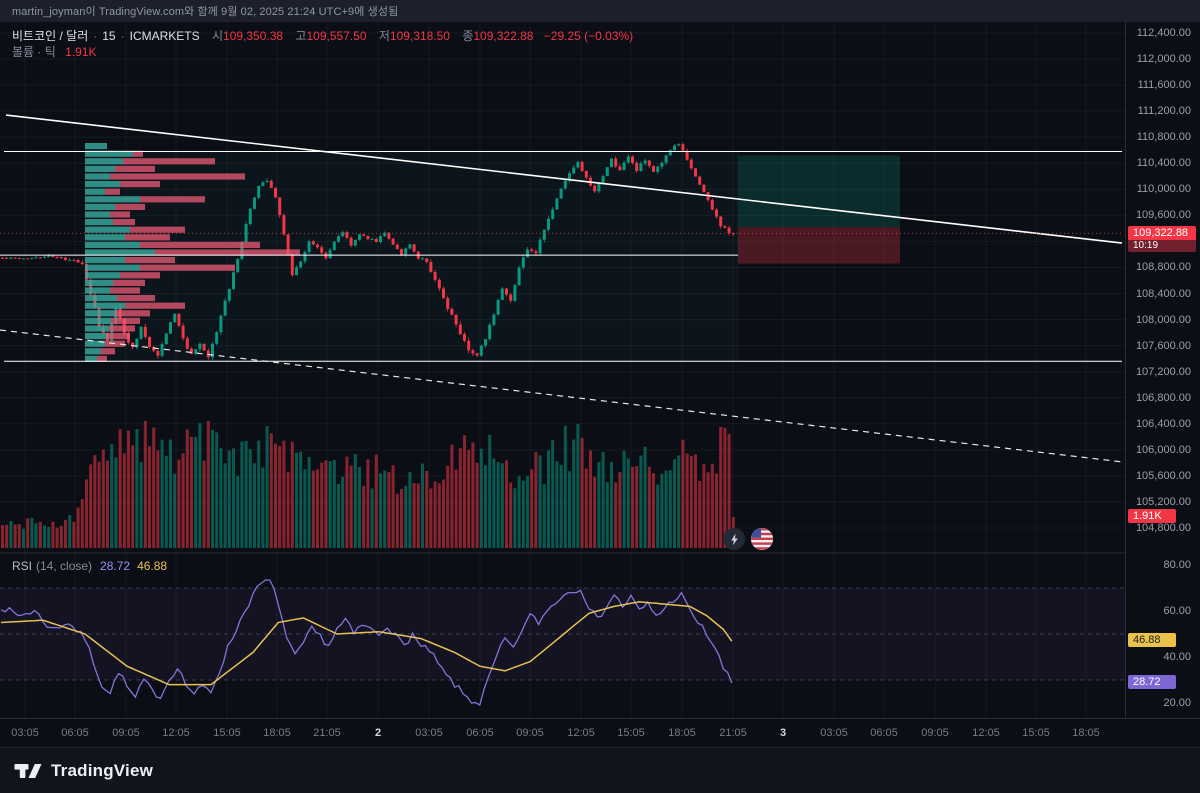  What do you see at coordinates (1162, 246) in the screenshot?
I see `bar-countdown: 10:19` at bounding box center [1162, 246].